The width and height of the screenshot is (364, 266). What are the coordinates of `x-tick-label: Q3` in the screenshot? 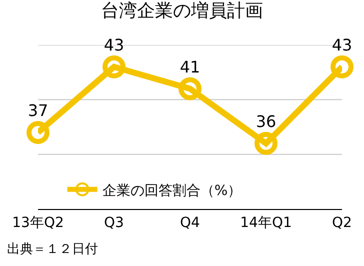 It's located at (114, 222).